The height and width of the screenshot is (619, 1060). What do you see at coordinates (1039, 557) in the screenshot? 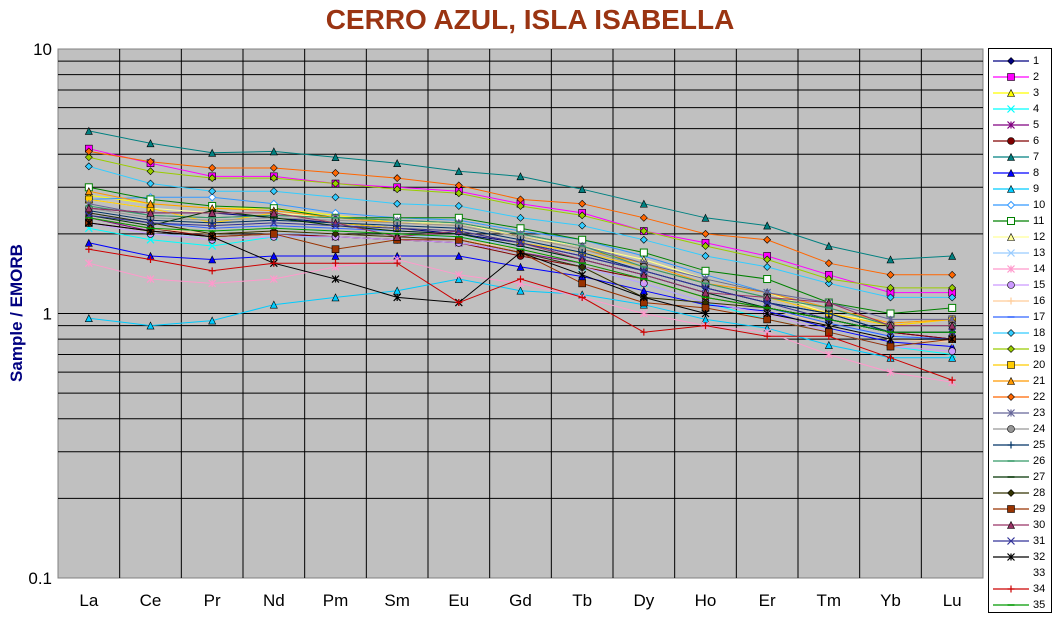
I see `legend-label: 32` at bounding box center [1039, 557].